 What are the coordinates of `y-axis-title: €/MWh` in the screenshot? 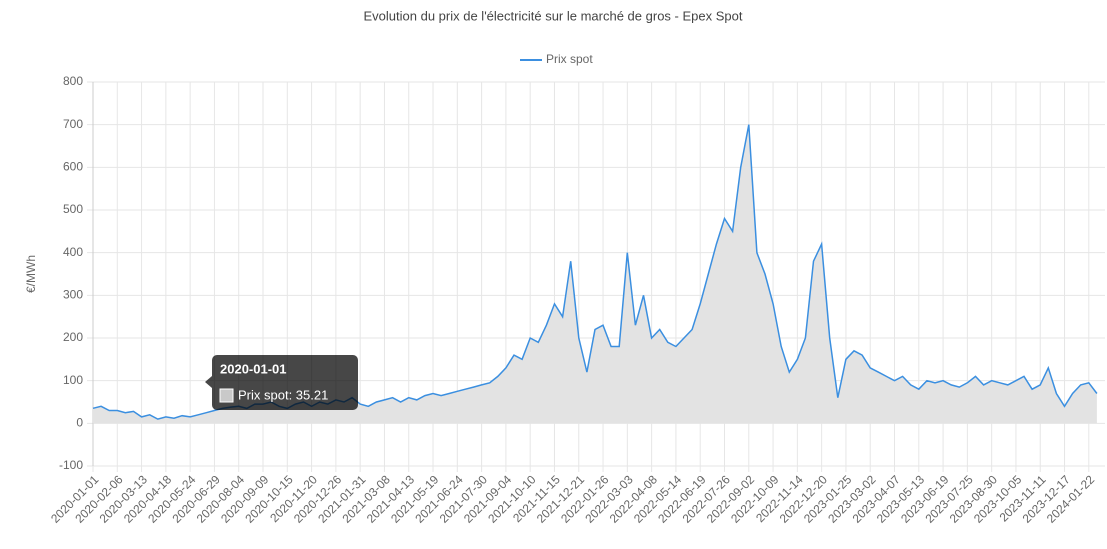 It's located at (31, 274).